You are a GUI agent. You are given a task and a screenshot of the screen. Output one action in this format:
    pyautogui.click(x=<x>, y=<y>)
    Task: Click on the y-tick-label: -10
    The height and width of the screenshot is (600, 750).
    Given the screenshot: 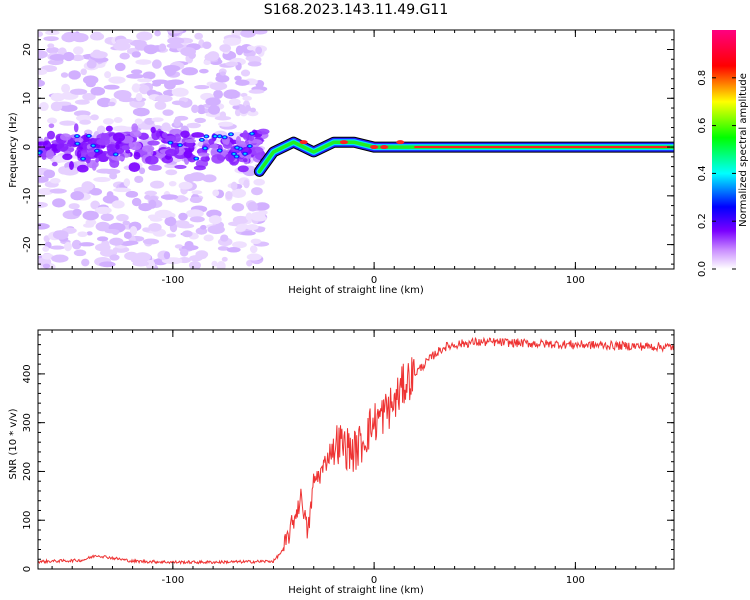 What is the action you would take?
    pyautogui.click(x=27, y=196)
    